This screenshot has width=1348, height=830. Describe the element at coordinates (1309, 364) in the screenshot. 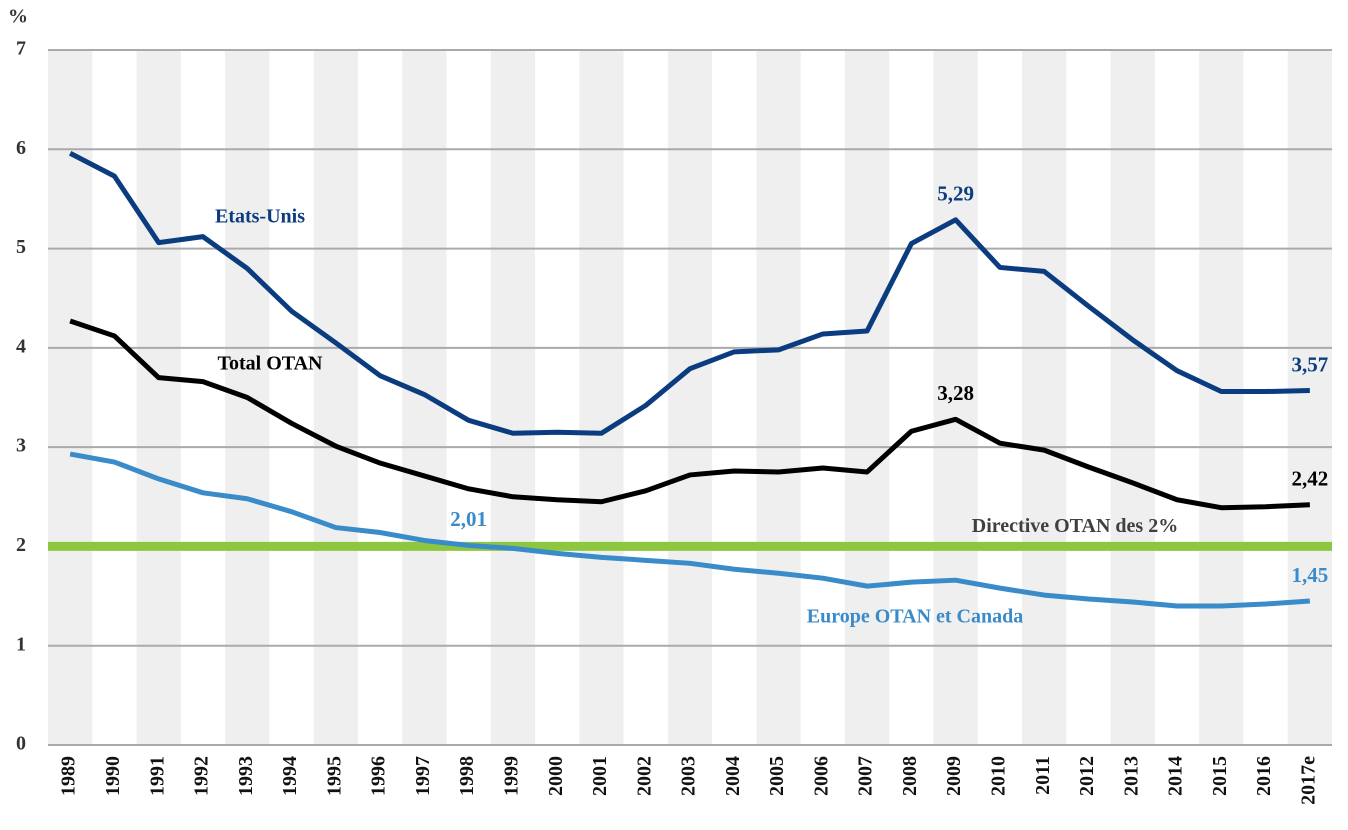

I see `data-label: 3,57` at that location.